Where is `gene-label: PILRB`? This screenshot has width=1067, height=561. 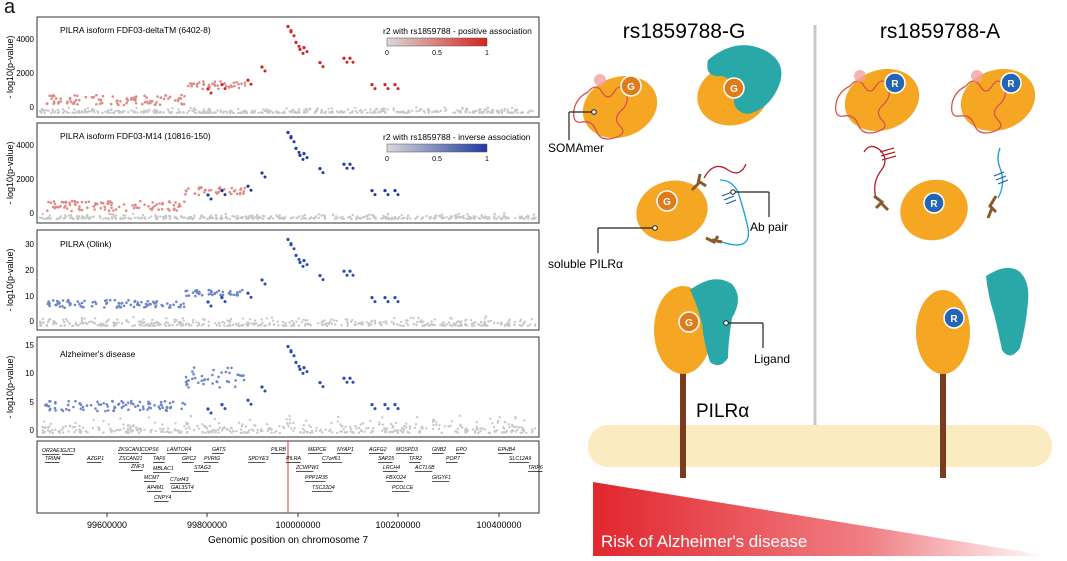 gene-label: PILRB is located at coordinates (279, 450).